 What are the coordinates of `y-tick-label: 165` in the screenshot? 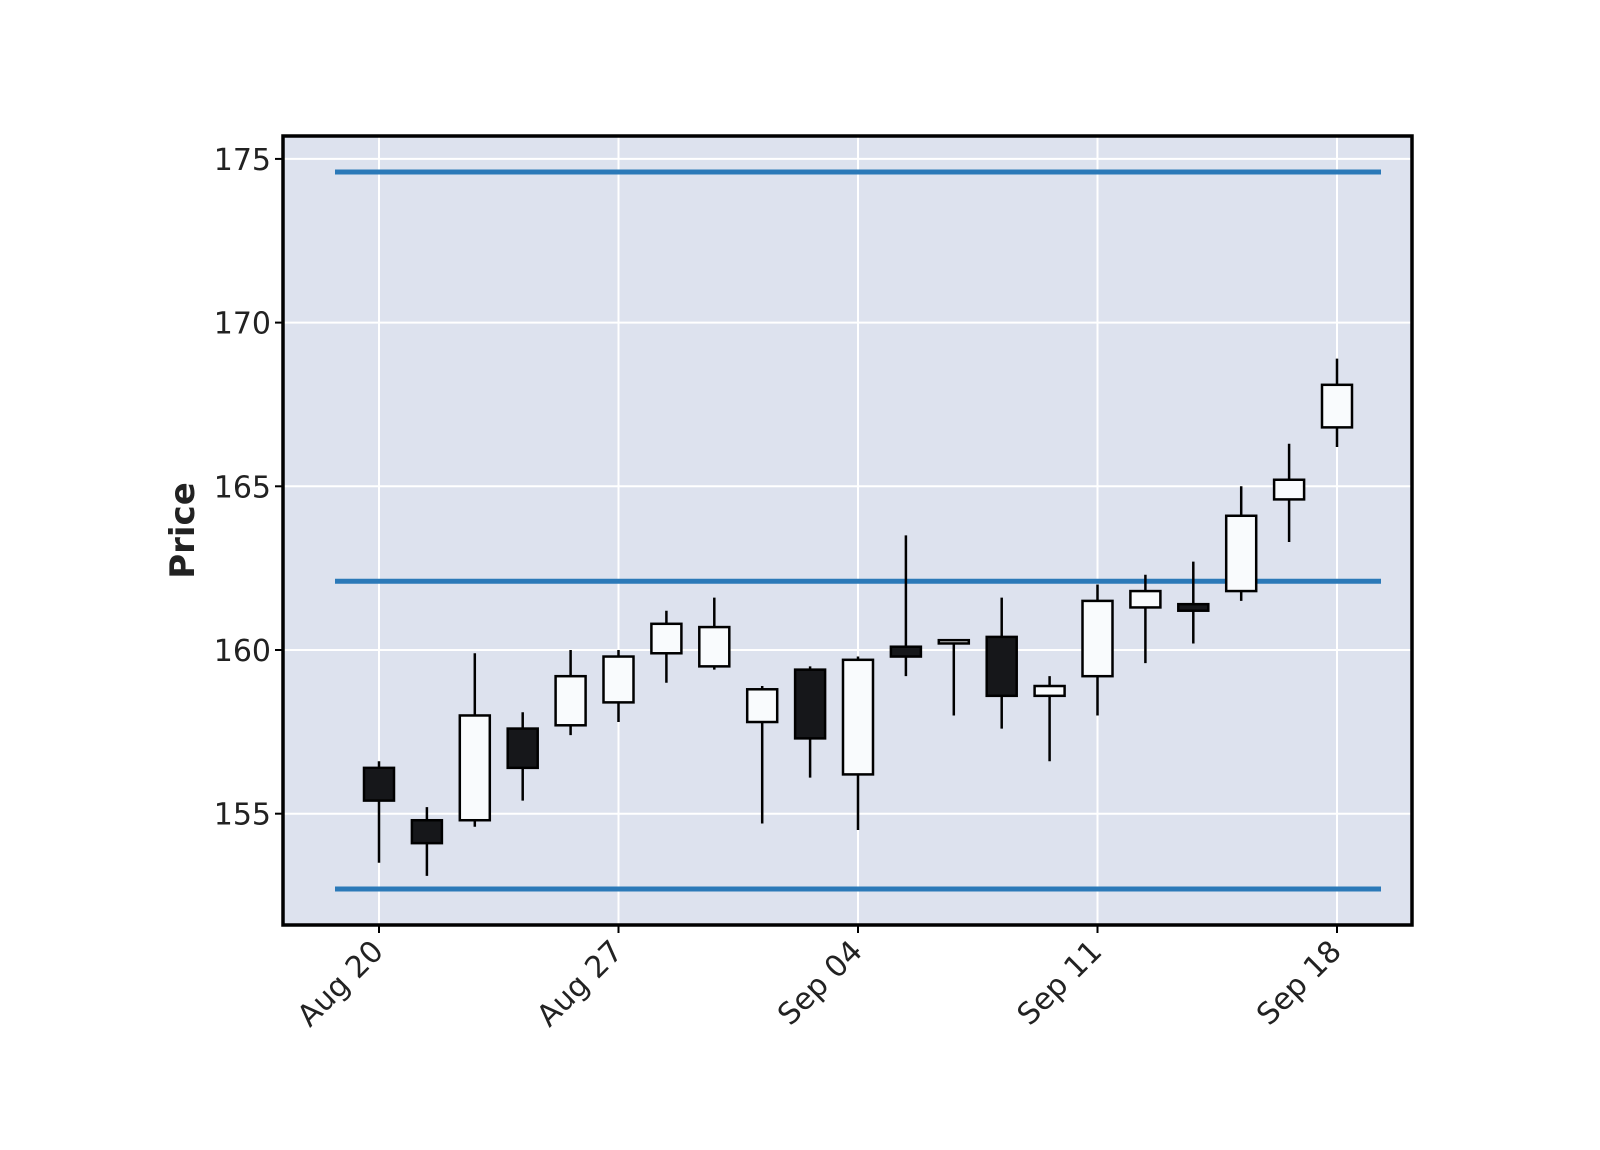 It's located at (242, 487).